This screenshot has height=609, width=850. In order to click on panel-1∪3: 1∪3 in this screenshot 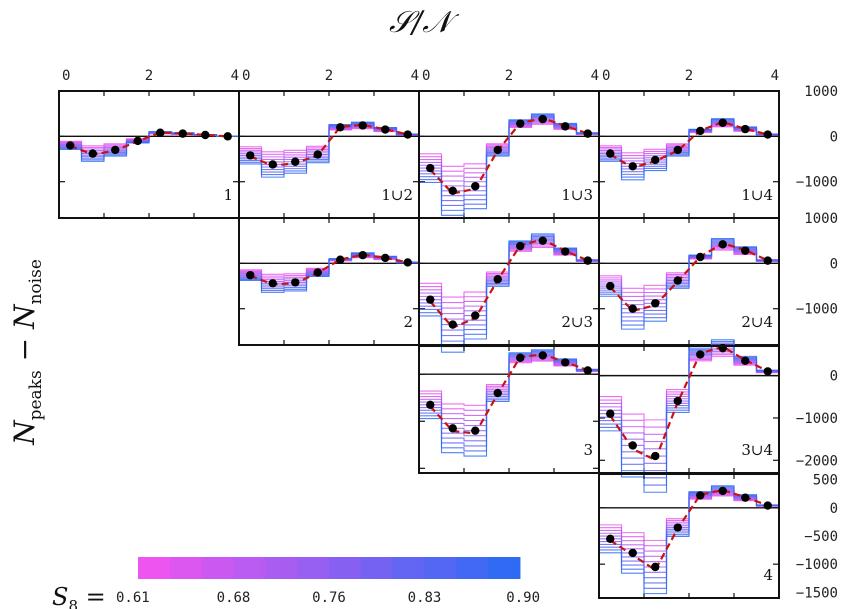, I will do `click(509, 154)`.